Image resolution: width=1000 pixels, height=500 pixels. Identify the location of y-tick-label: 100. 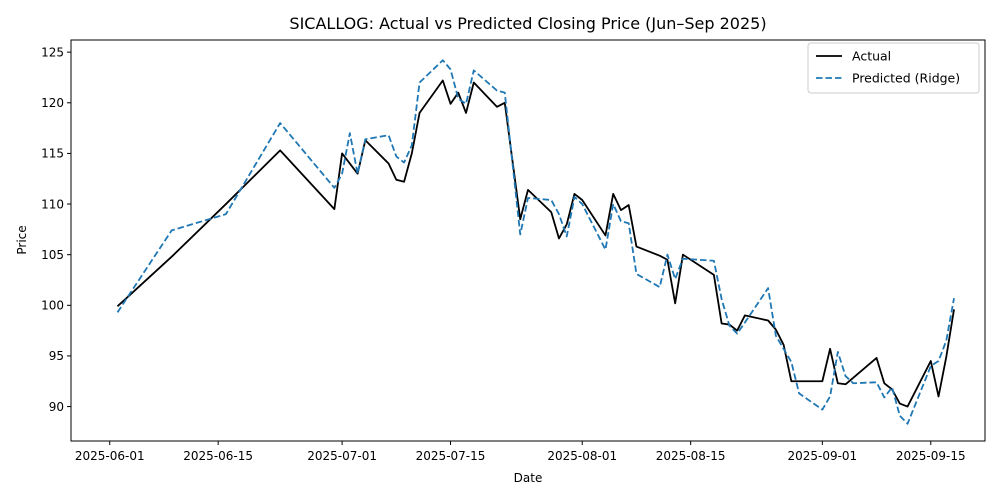
(52, 306).